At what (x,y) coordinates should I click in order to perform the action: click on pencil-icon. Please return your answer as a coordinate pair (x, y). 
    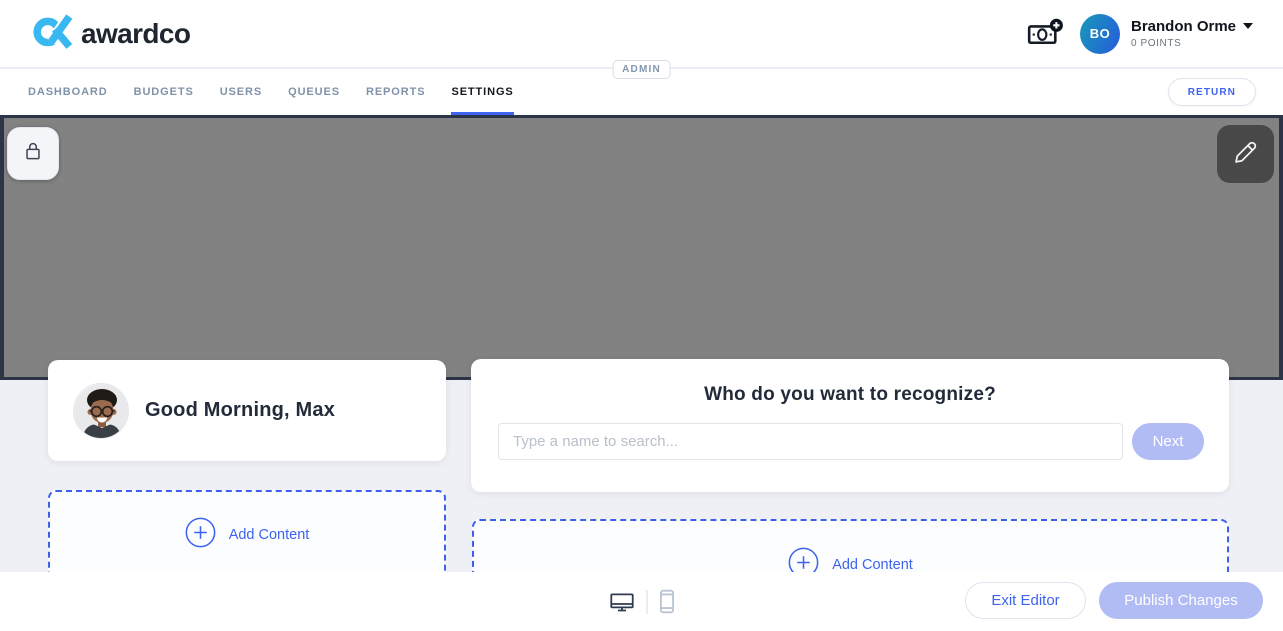
    Looking at the image, I should click on (1246, 154).